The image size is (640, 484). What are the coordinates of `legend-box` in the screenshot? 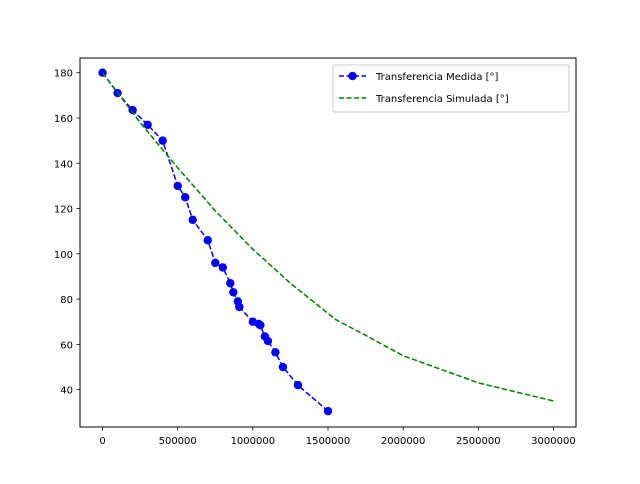 It's located at (451, 88).